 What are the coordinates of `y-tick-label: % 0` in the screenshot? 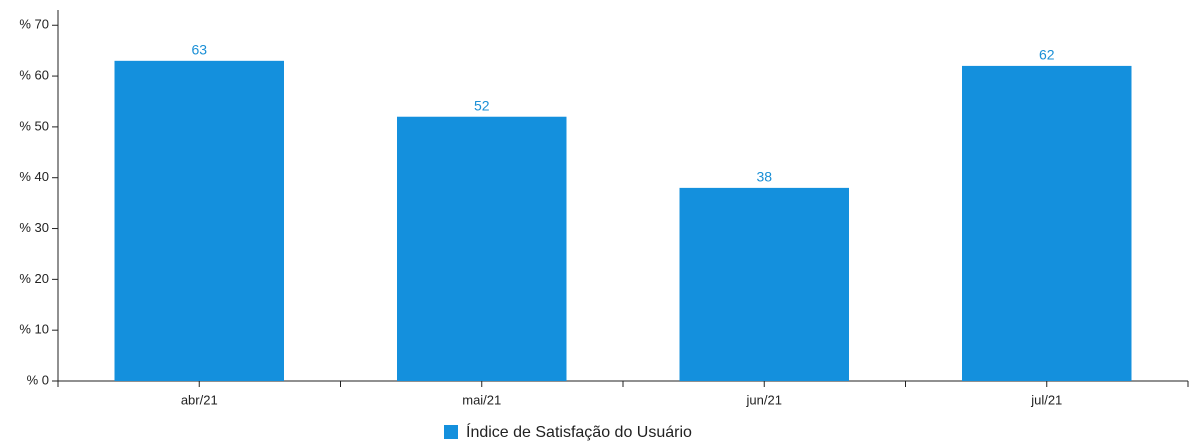 It's located at (38, 379).